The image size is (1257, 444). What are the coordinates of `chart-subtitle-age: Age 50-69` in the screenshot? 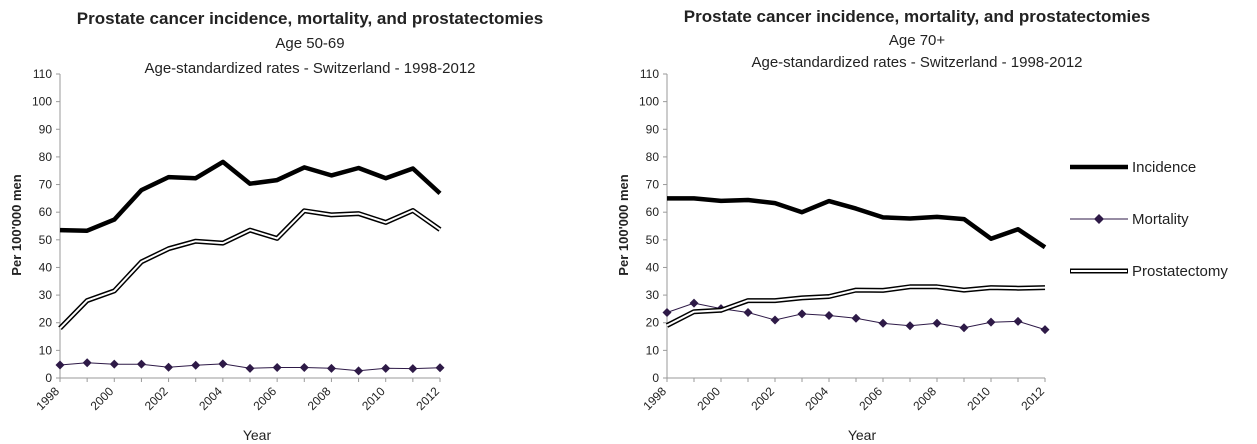 It's located at (309, 43).